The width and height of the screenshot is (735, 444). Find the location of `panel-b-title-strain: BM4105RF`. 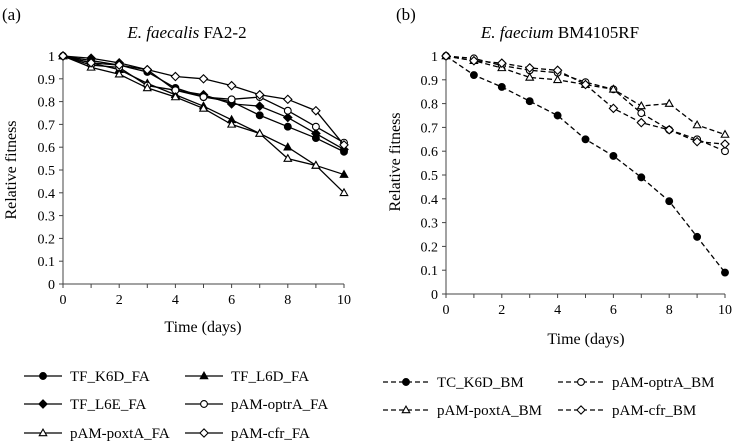

panel-b-title-strain: BM4105RF is located at coordinates (597, 32).